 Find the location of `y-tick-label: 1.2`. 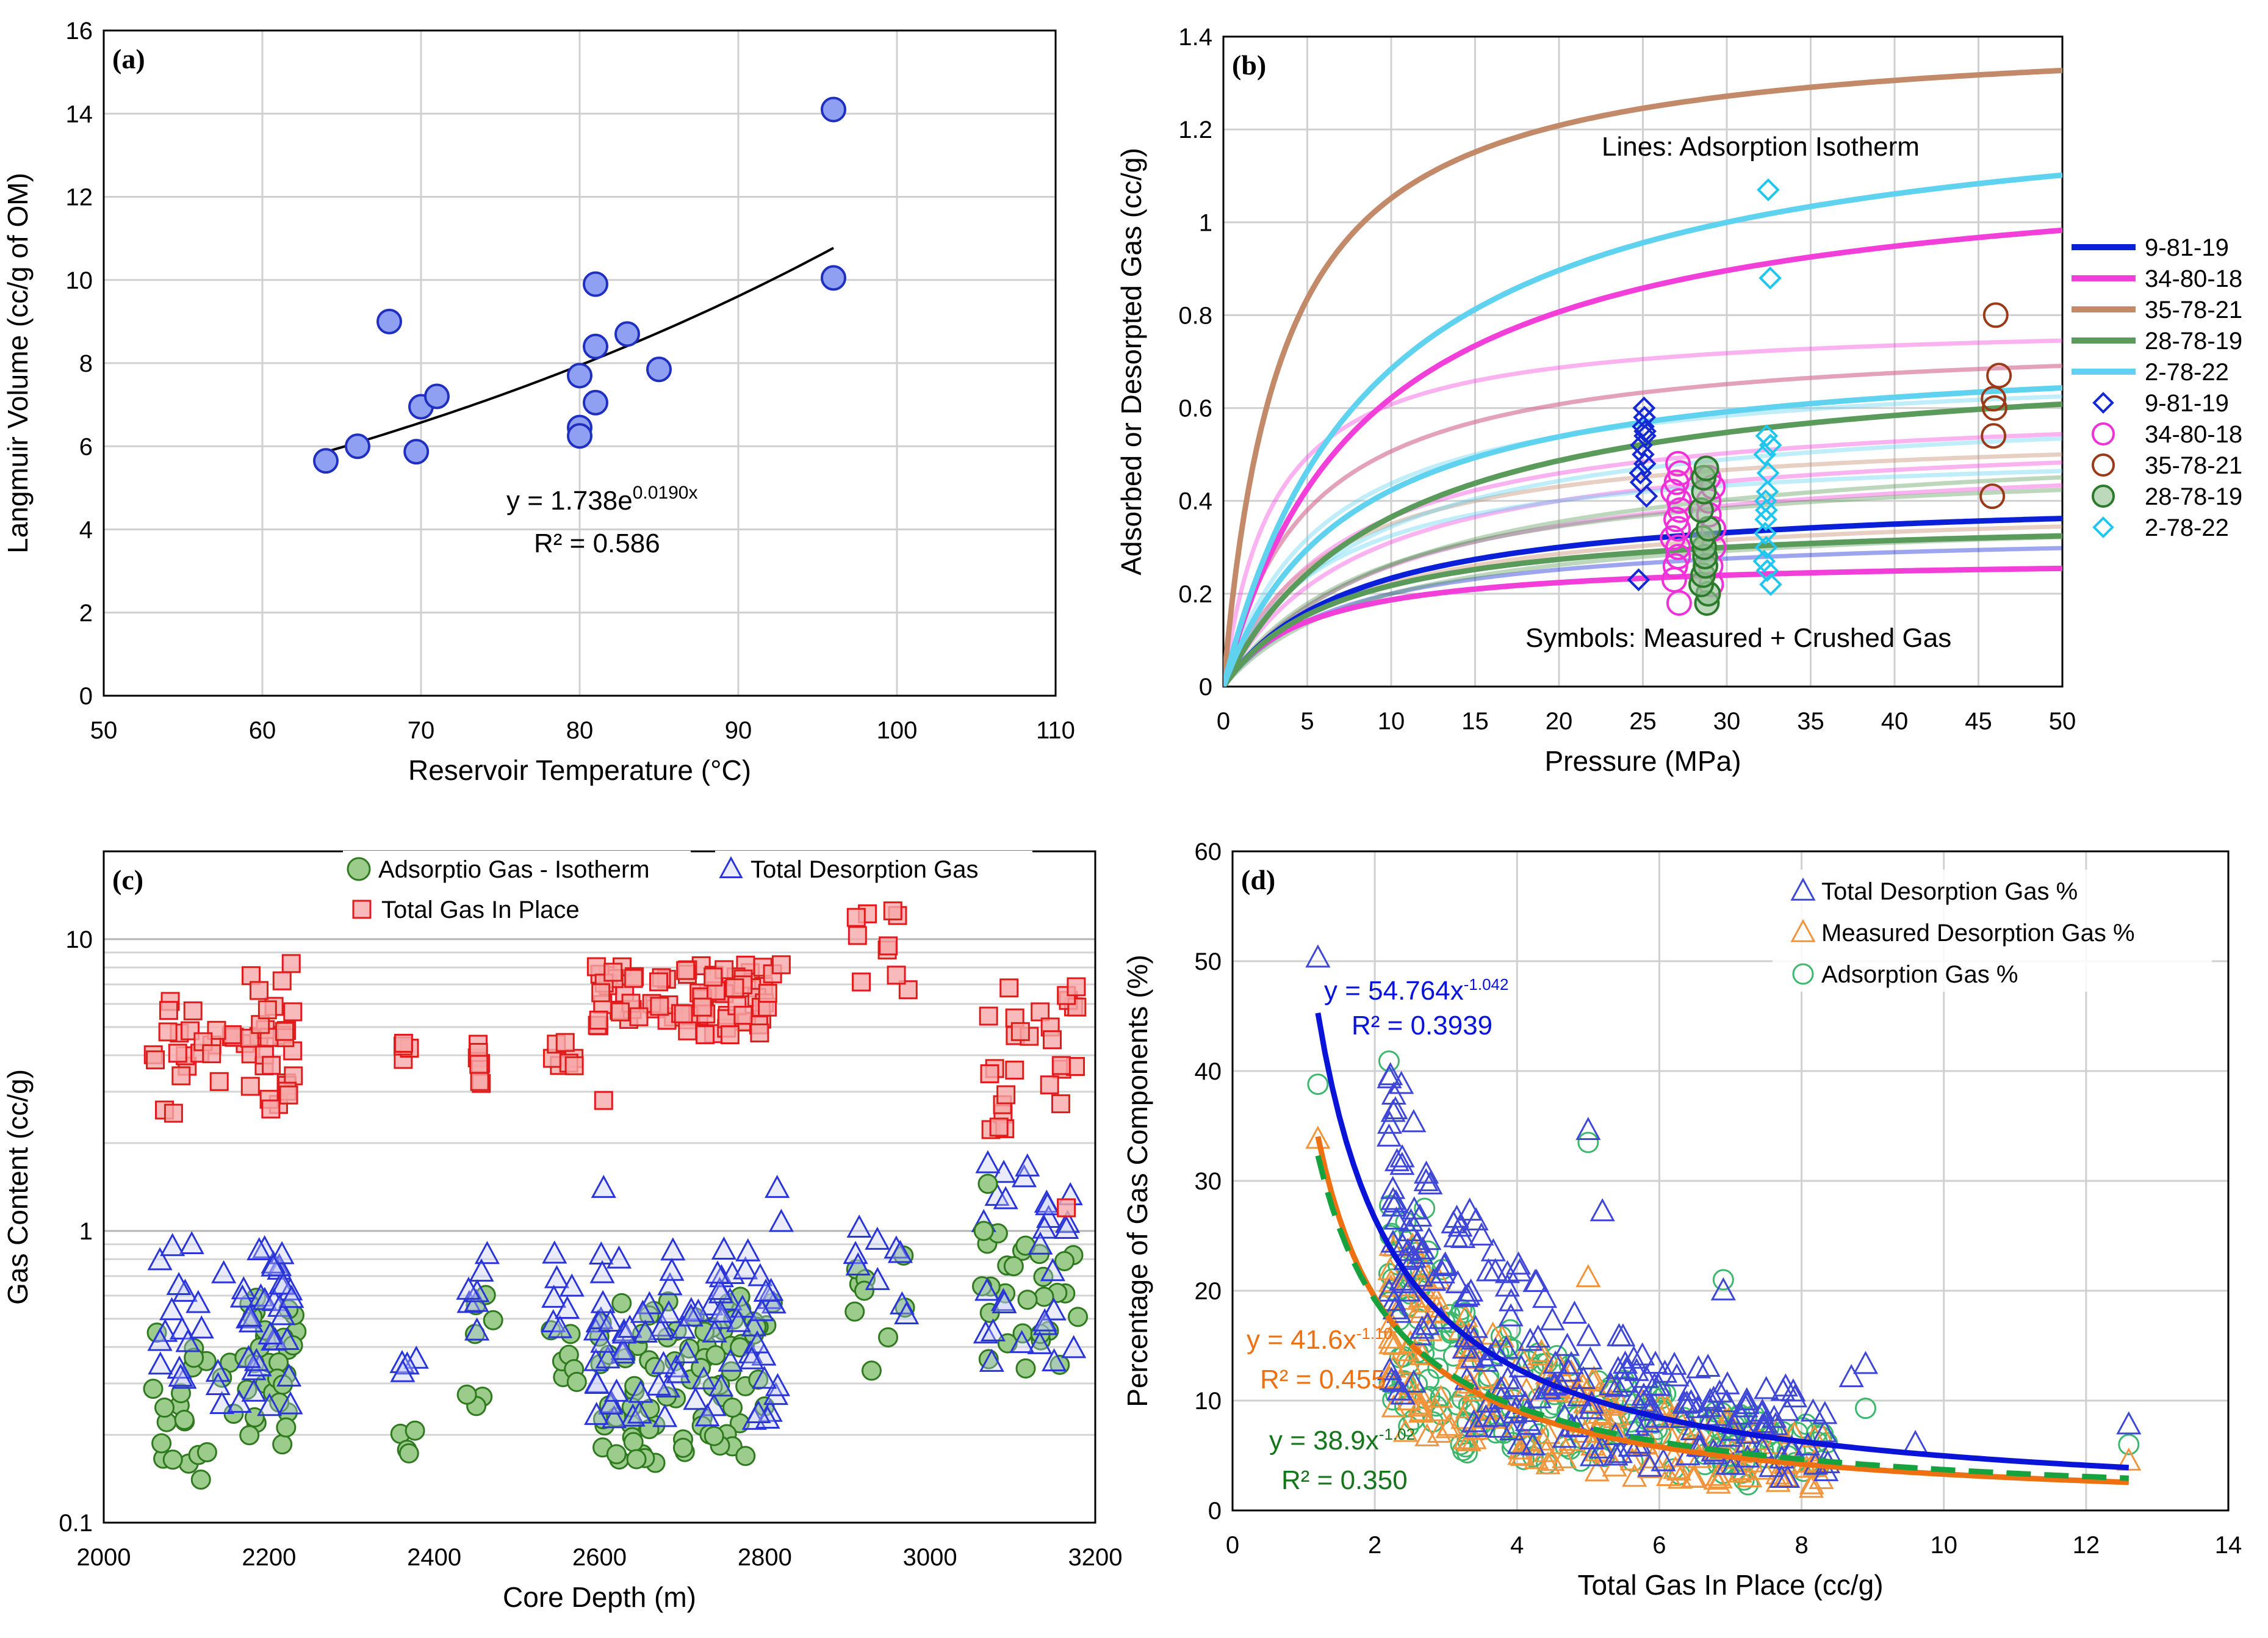

y-tick-label: 1.2 is located at coordinates (1195, 130).